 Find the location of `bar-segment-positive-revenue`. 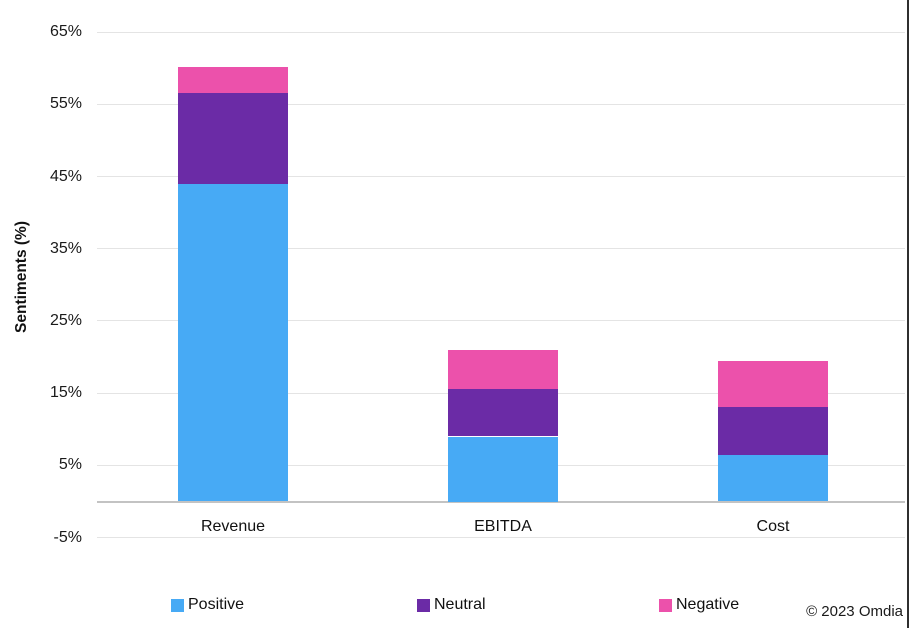

bar-segment-positive-revenue is located at coordinates (233, 342).